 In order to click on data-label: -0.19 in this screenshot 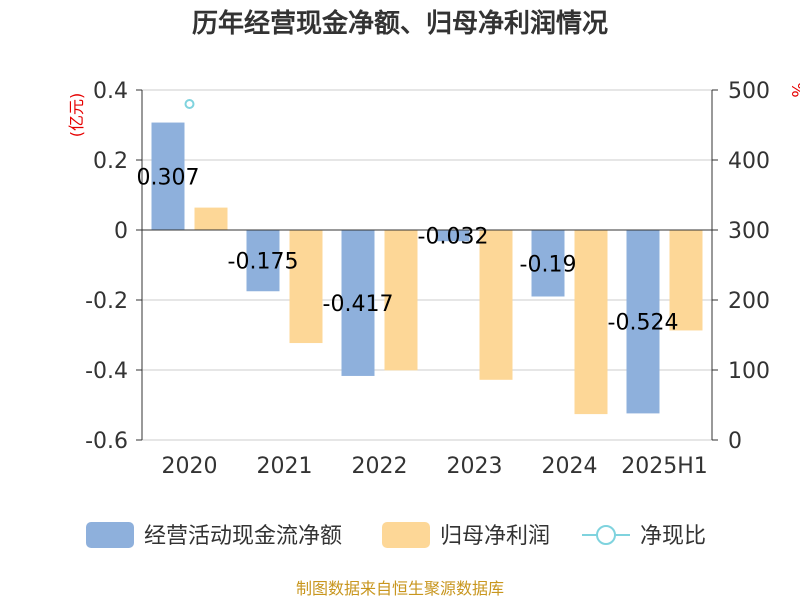, I will do `click(548, 264)`.